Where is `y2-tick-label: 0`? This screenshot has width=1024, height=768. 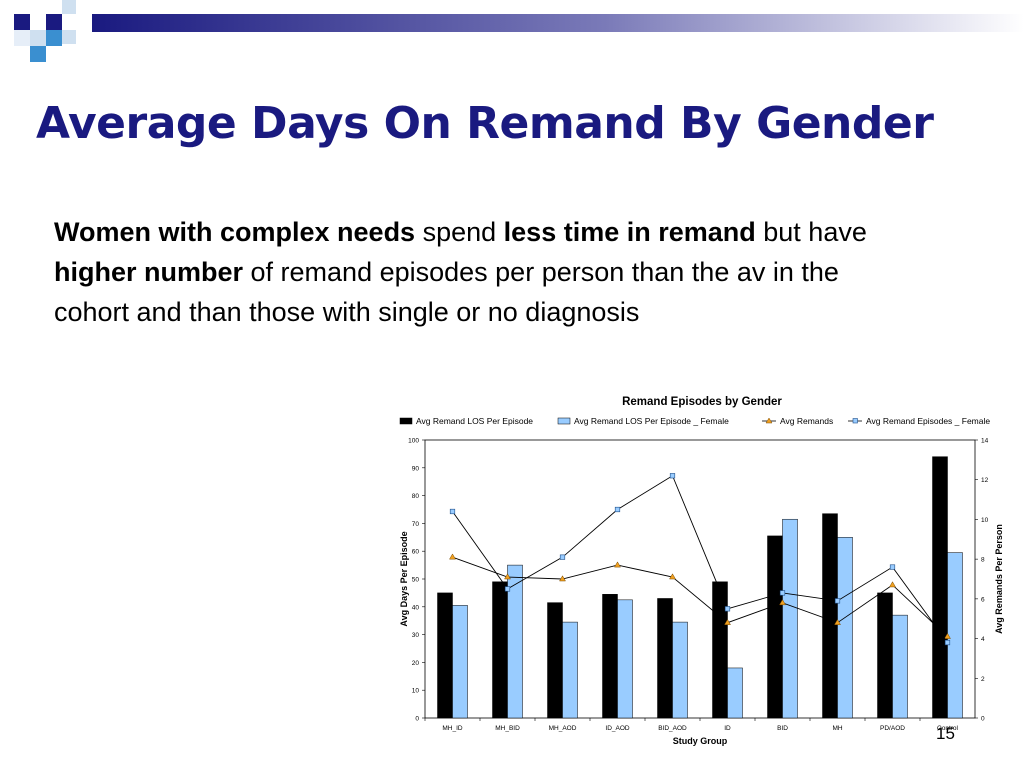 y2-tick-label: 0 is located at coordinates (983, 719).